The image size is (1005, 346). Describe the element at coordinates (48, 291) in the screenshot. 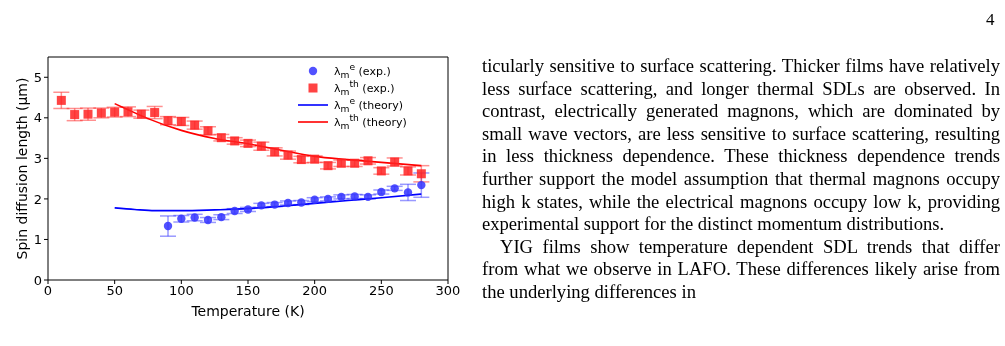

I see `x-tick-label: 0` at that location.